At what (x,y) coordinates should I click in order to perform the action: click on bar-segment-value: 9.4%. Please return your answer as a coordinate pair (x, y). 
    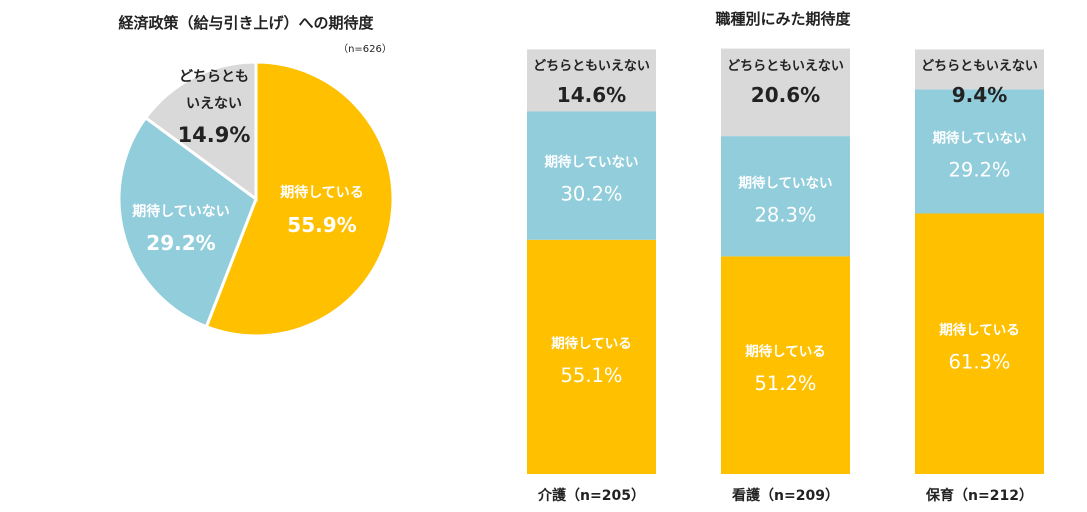
    Looking at the image, I should click on (979, 95).